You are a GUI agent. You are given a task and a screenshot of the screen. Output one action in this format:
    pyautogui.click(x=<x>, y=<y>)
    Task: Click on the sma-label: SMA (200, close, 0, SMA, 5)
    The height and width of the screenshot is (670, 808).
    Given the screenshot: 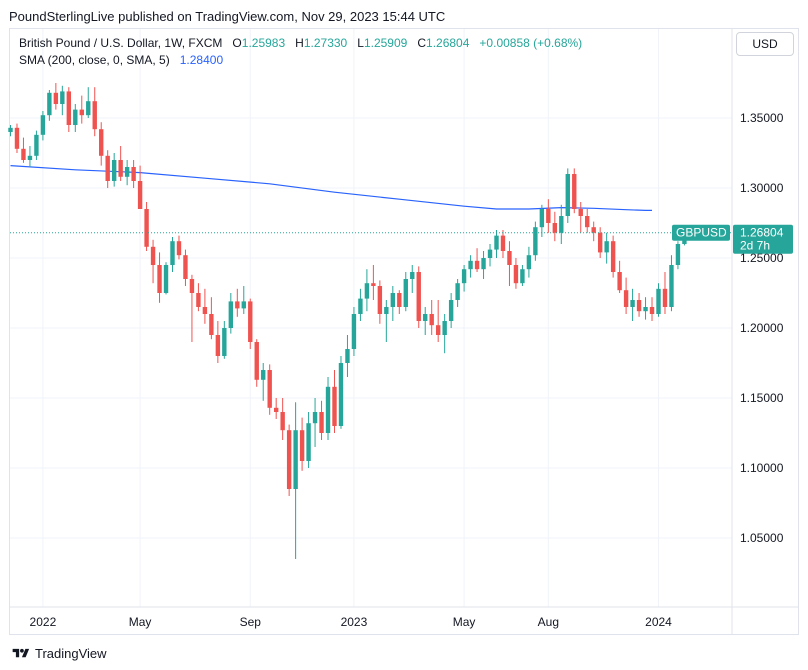 What is the action you would take?
    pyautogui.click(x=94, y=60)
    